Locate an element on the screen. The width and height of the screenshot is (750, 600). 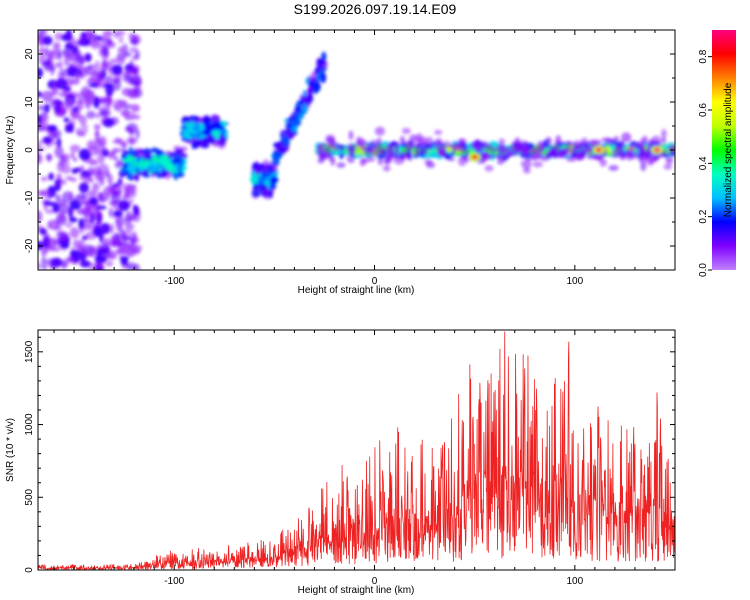
colorbar-tick-label: 0.6 is located at coordinates (703, 110).